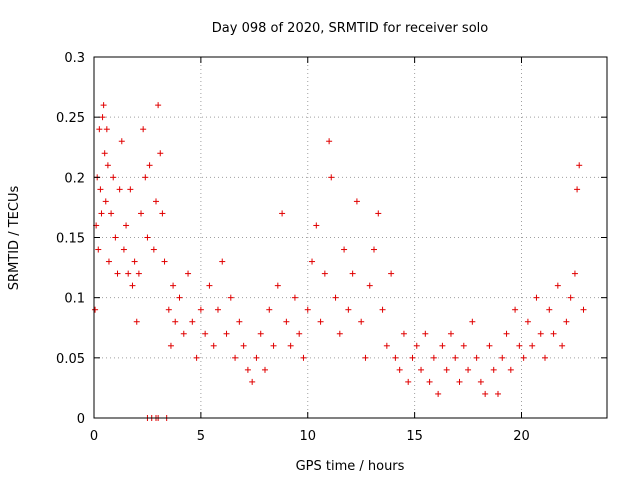  What do you see at coordinates (350, 466) in the screenshot?
I see `x-axis-label: GPS time / hours` at bounding box center [350, 466].